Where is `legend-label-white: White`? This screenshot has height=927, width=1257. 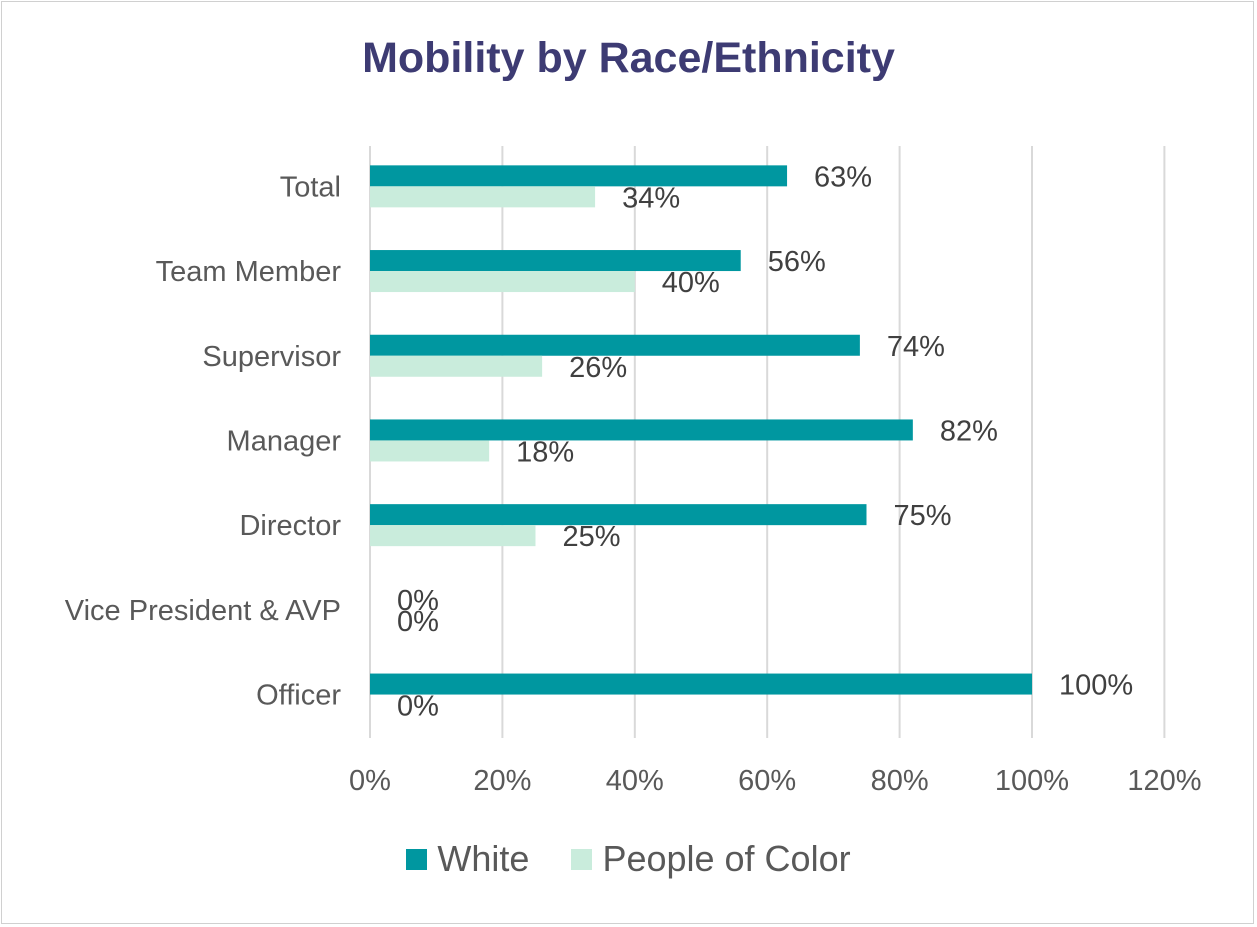 legend-label-white: White is located at coordinates (483, 858).